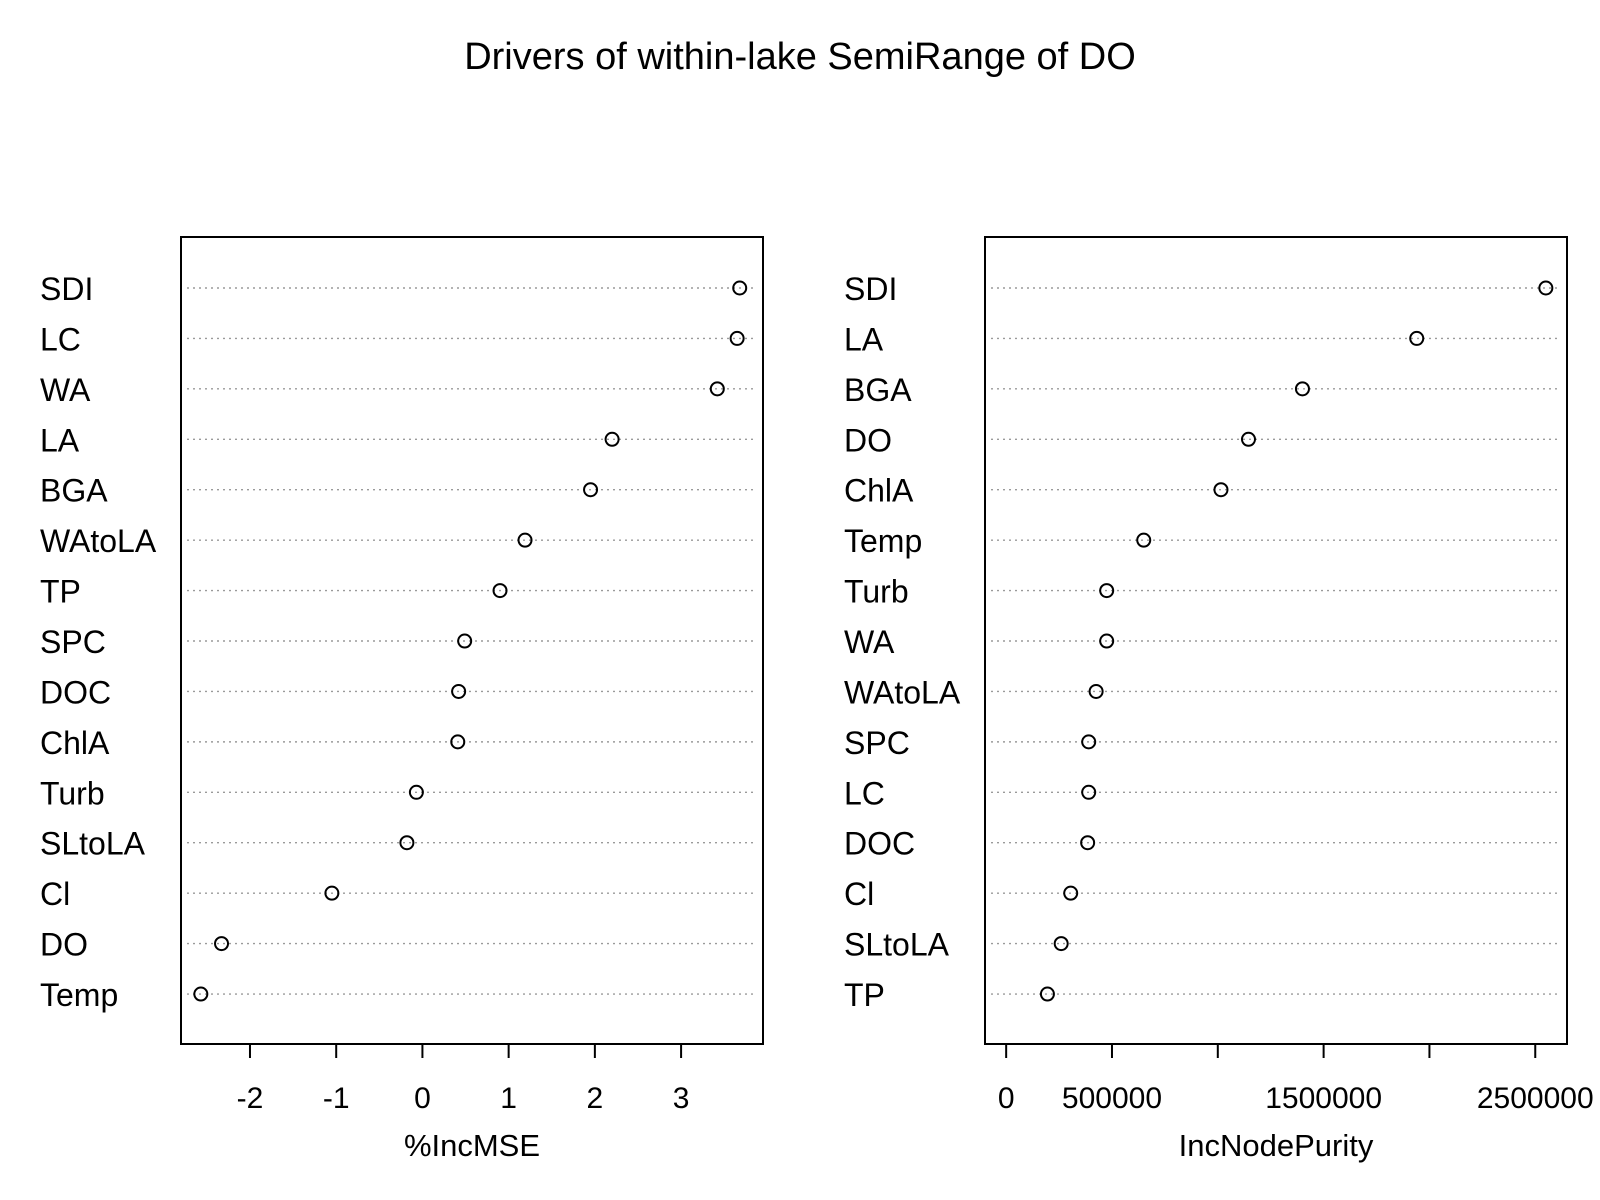  What do you see at coordinates (250, 1098) in the screenshot?
I see `x-tick-label: -2` at bounding box center [250, 1098].